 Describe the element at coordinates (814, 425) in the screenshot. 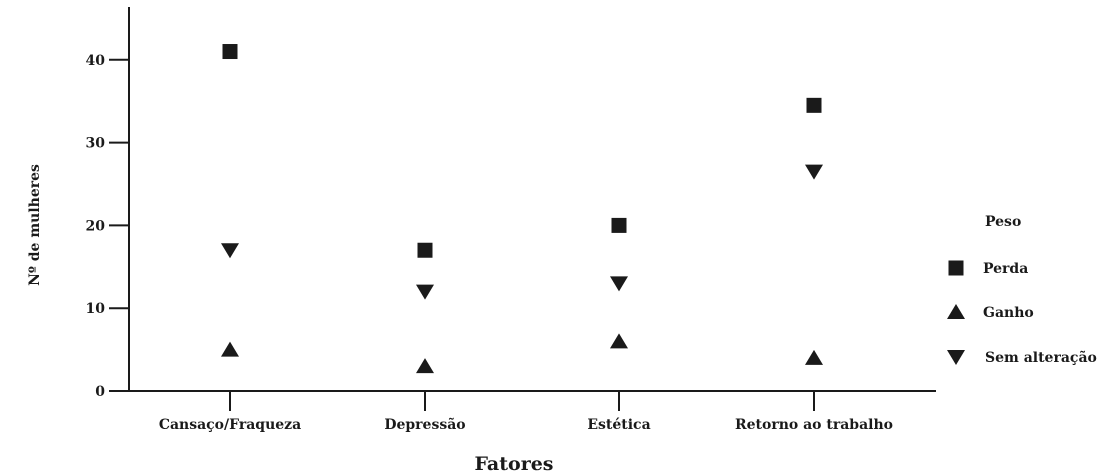

I see `x-category-label: Retorno ao trabalho` at that location.